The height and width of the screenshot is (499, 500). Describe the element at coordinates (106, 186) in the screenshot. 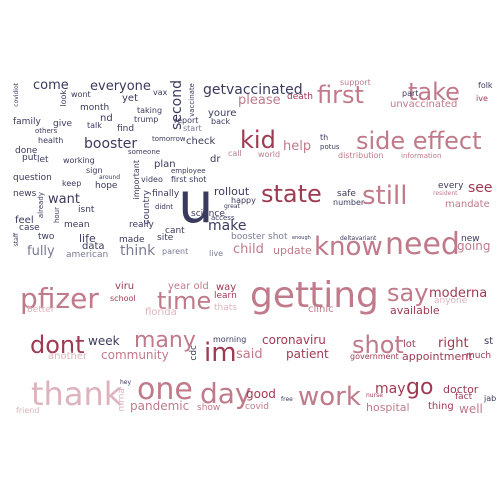

I see `word-hope: hope` at that location.